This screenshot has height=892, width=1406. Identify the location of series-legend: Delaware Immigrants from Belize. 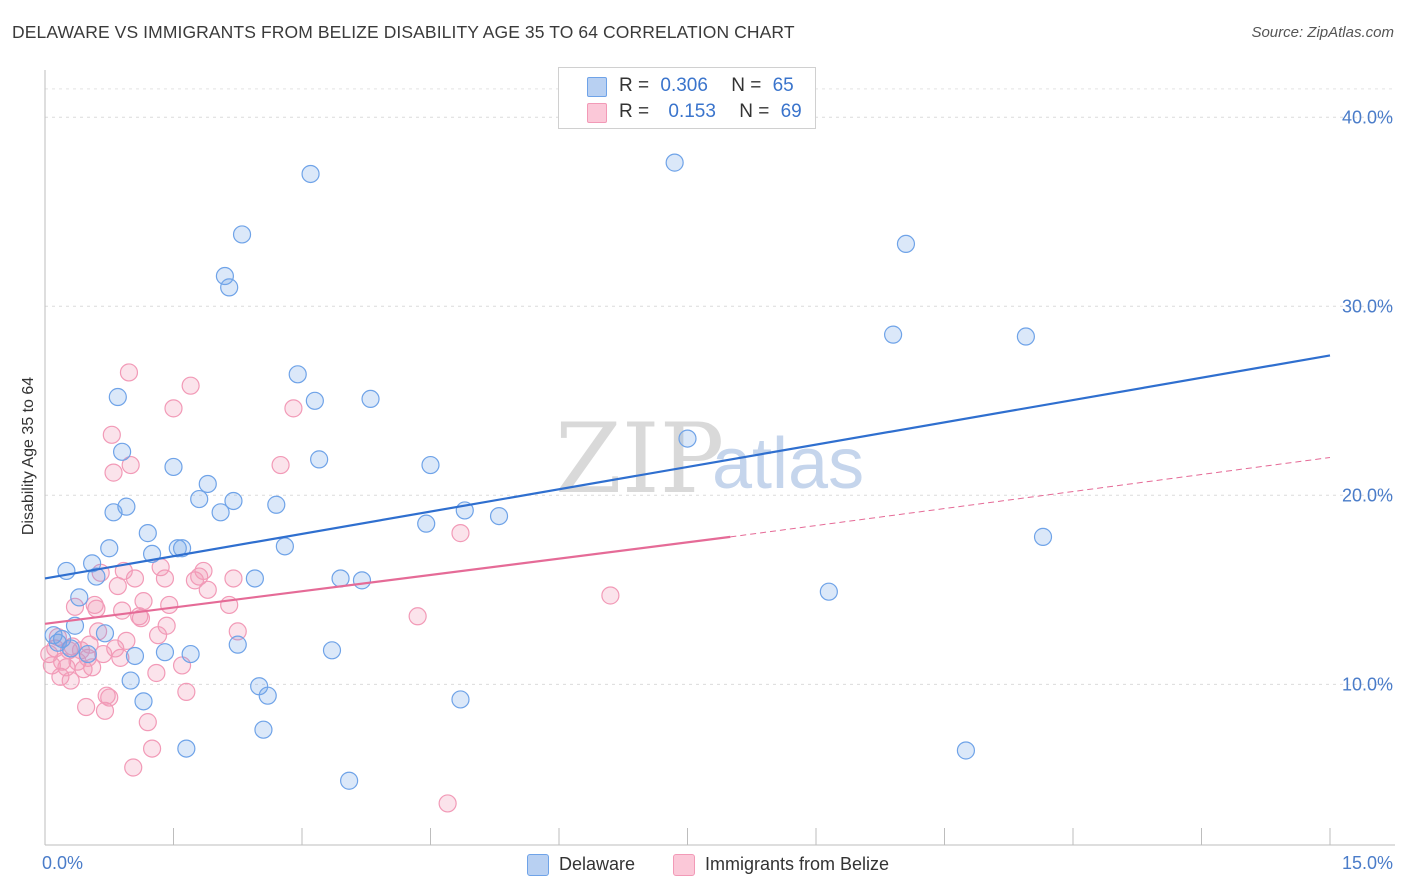
(703, 865).